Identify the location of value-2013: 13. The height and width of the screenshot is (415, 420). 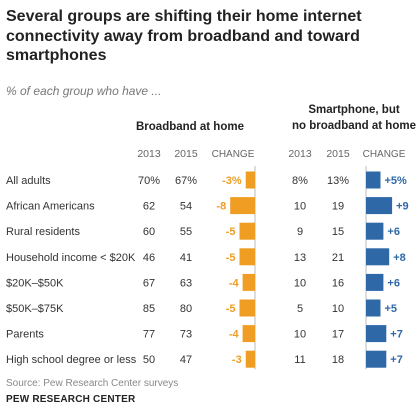
(300, 258).